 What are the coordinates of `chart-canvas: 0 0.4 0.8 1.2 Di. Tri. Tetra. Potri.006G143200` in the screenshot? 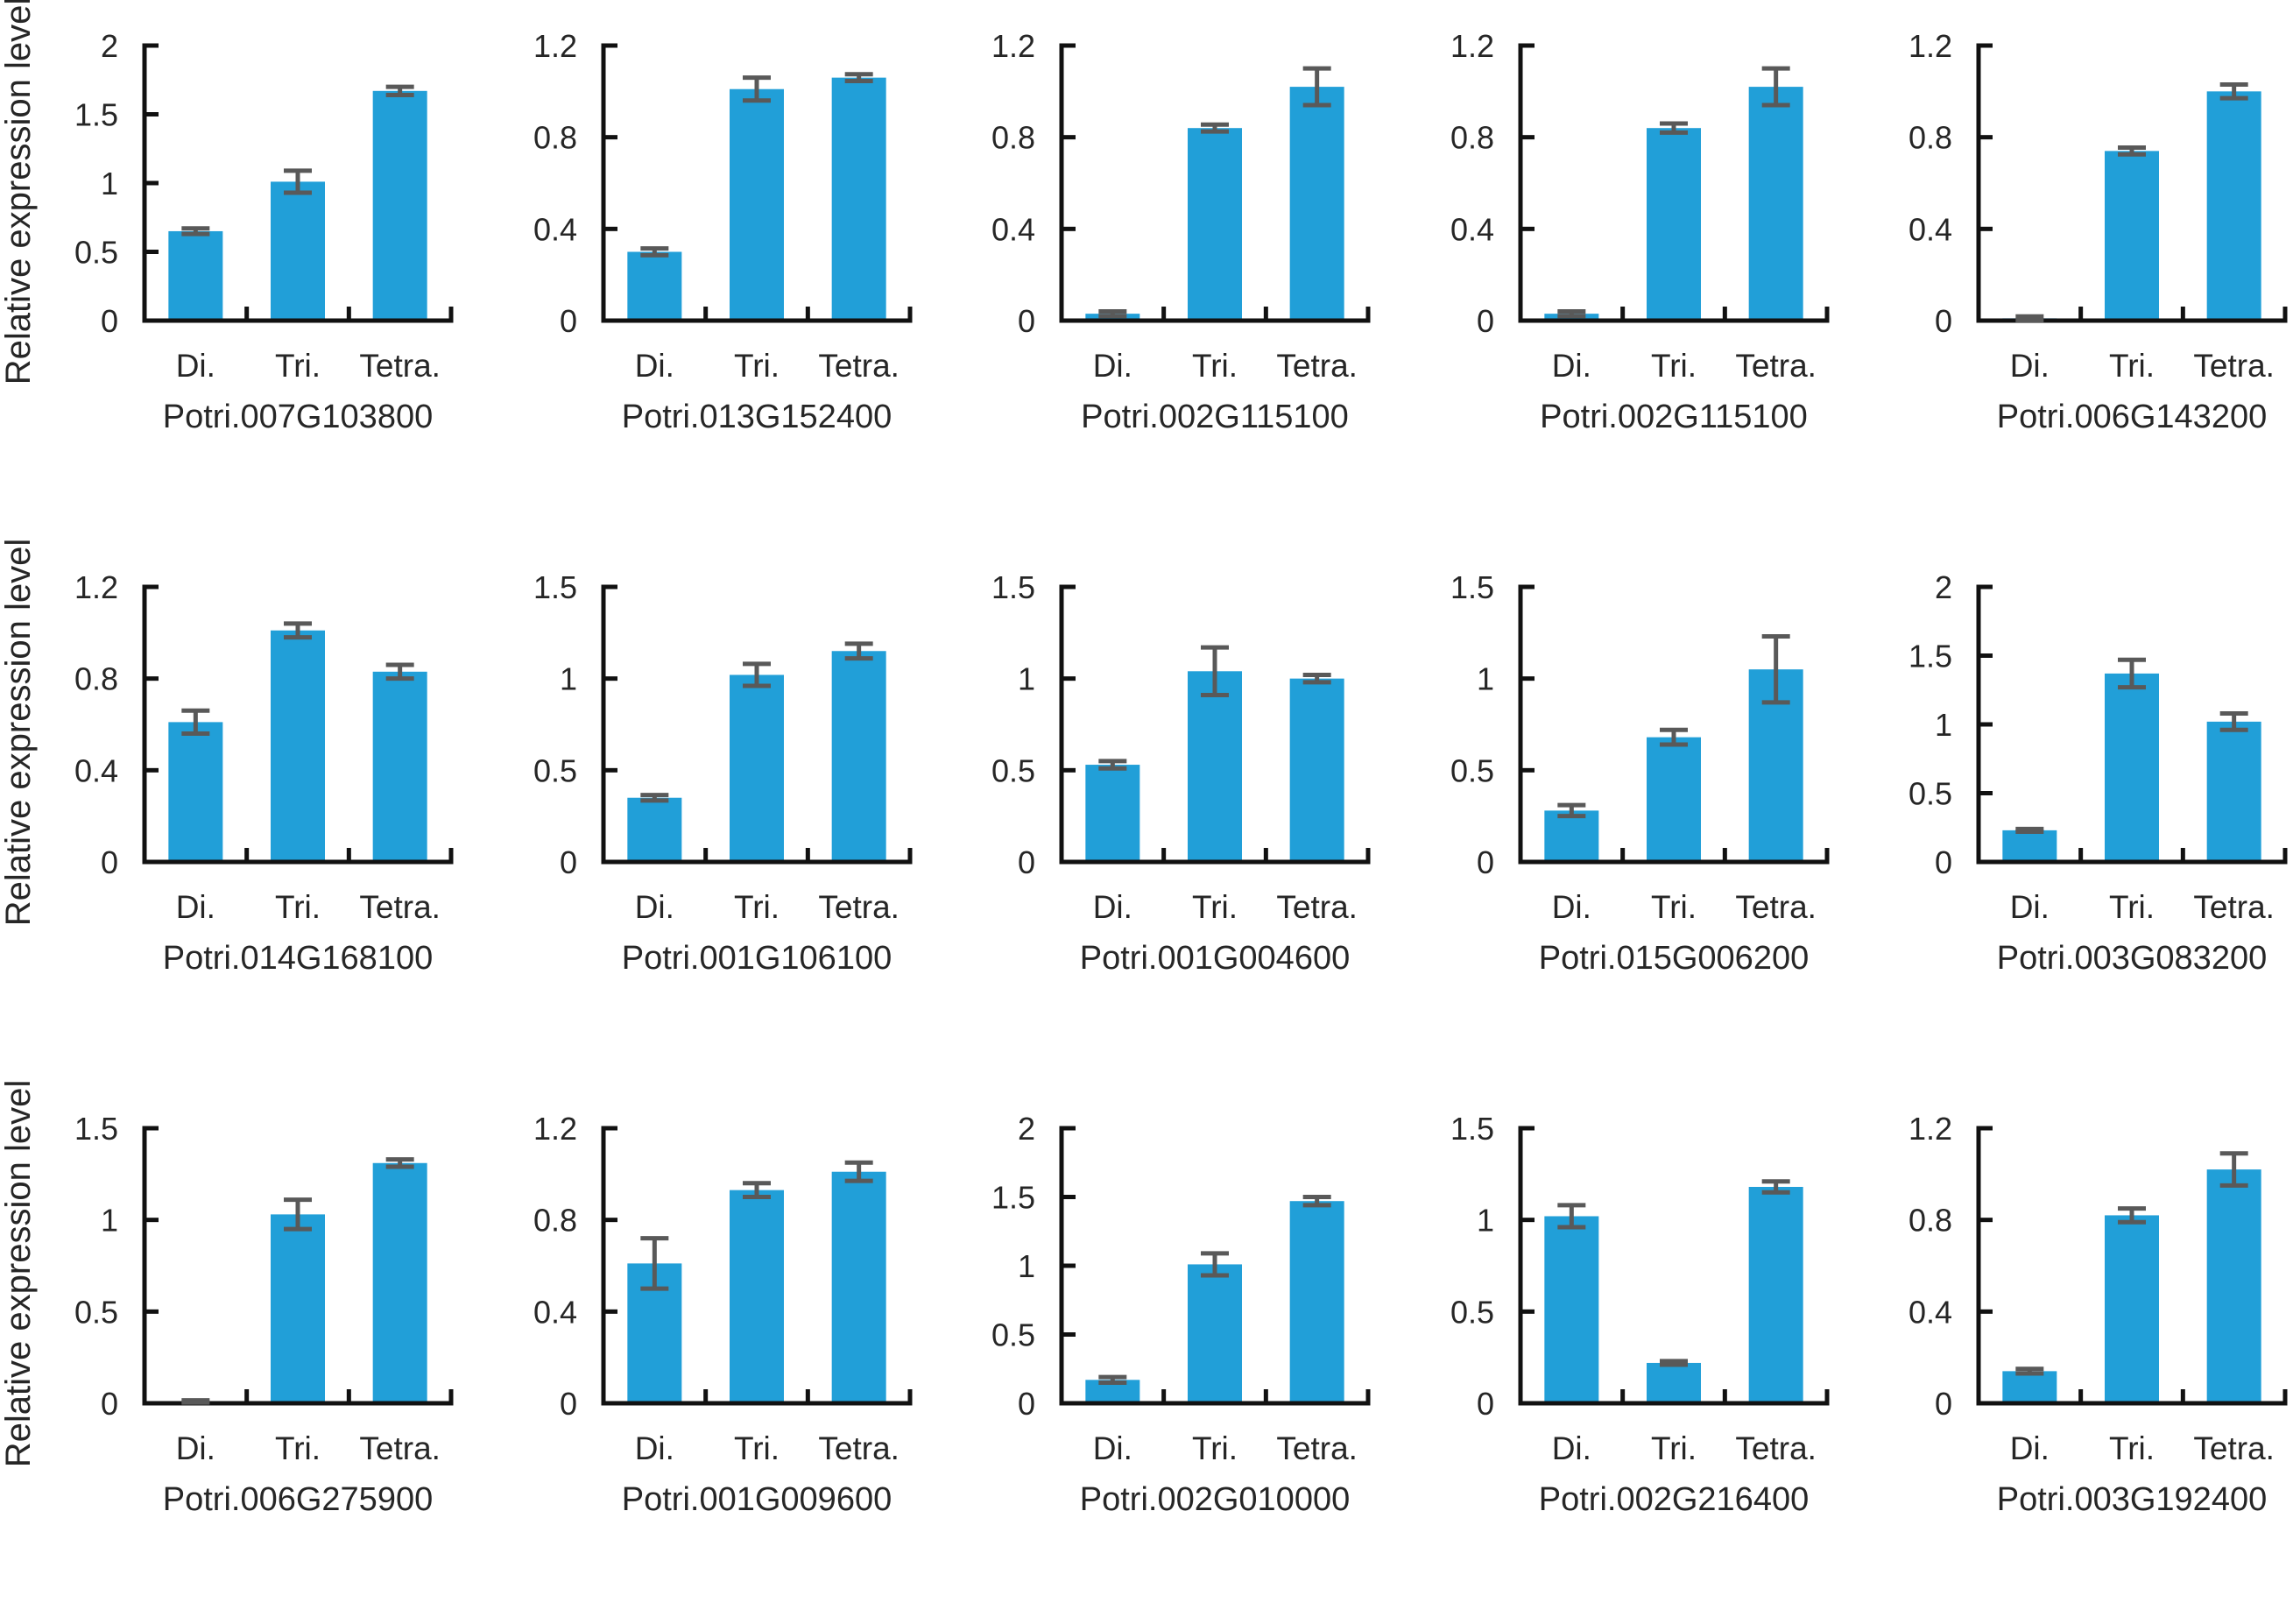 It's located at (2098, 231).